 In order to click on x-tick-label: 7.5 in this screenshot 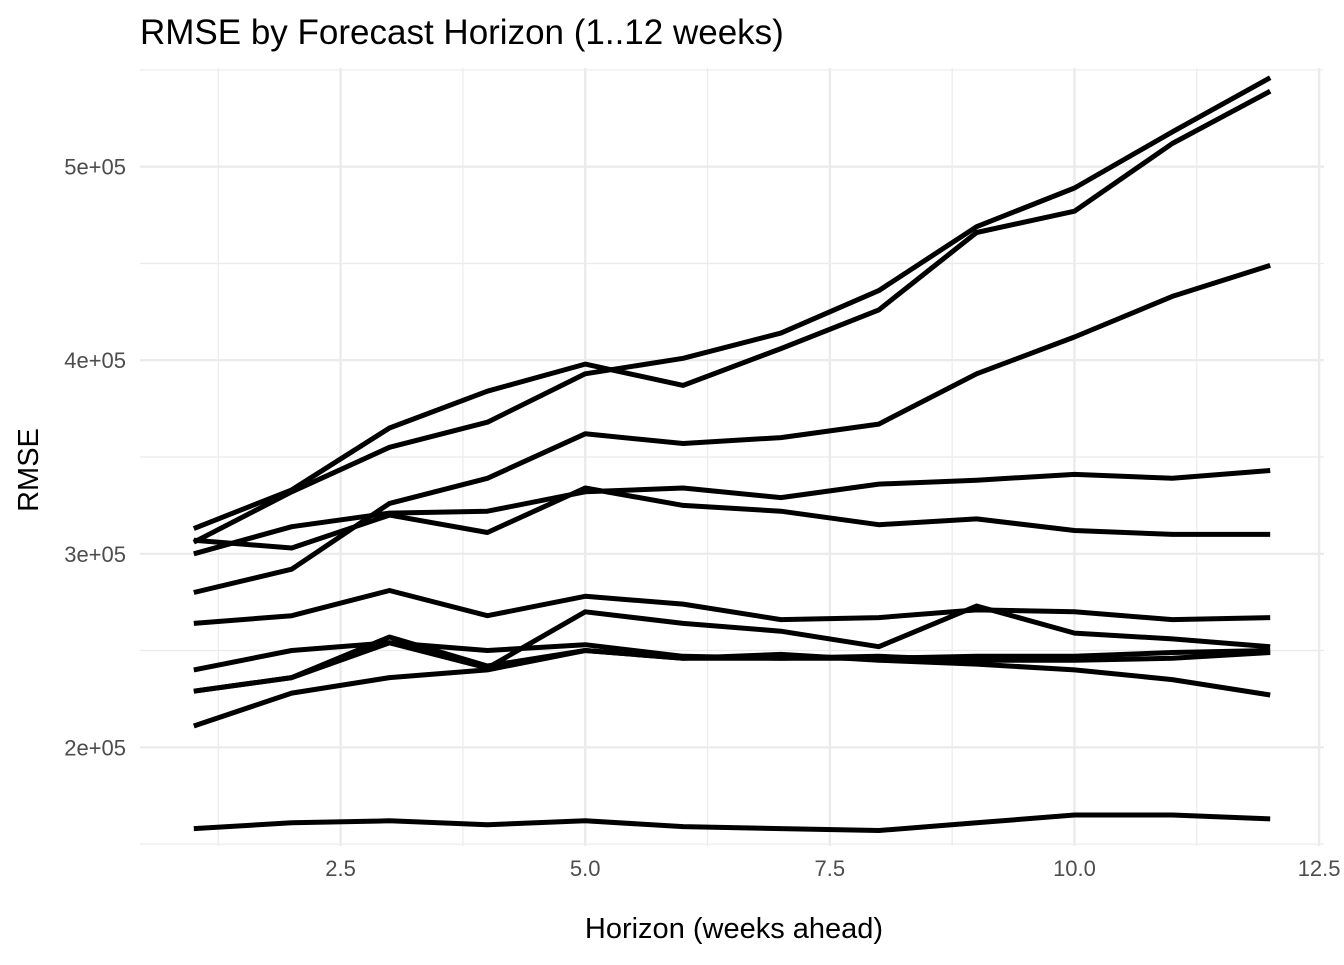, I will do `click(830, 868)`.